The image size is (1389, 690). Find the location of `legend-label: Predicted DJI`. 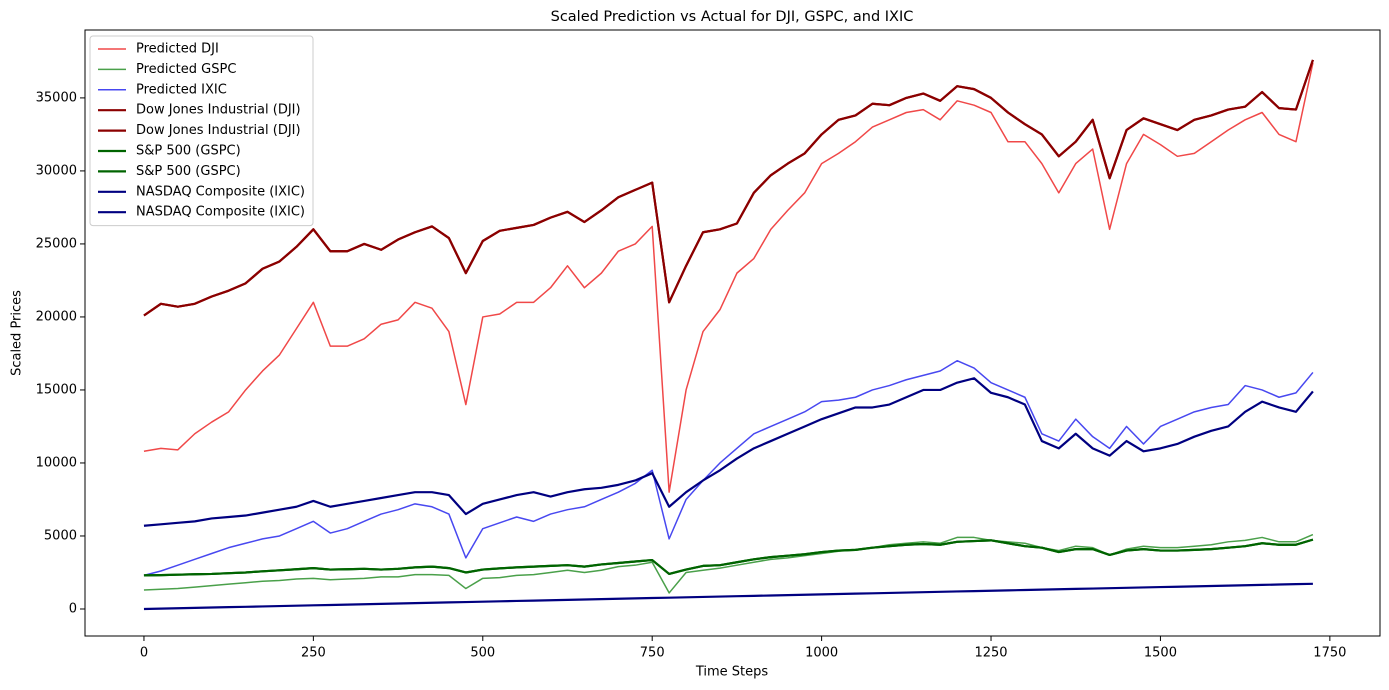

legend-label: Predicted DJI is located at coordinates (177, 49).